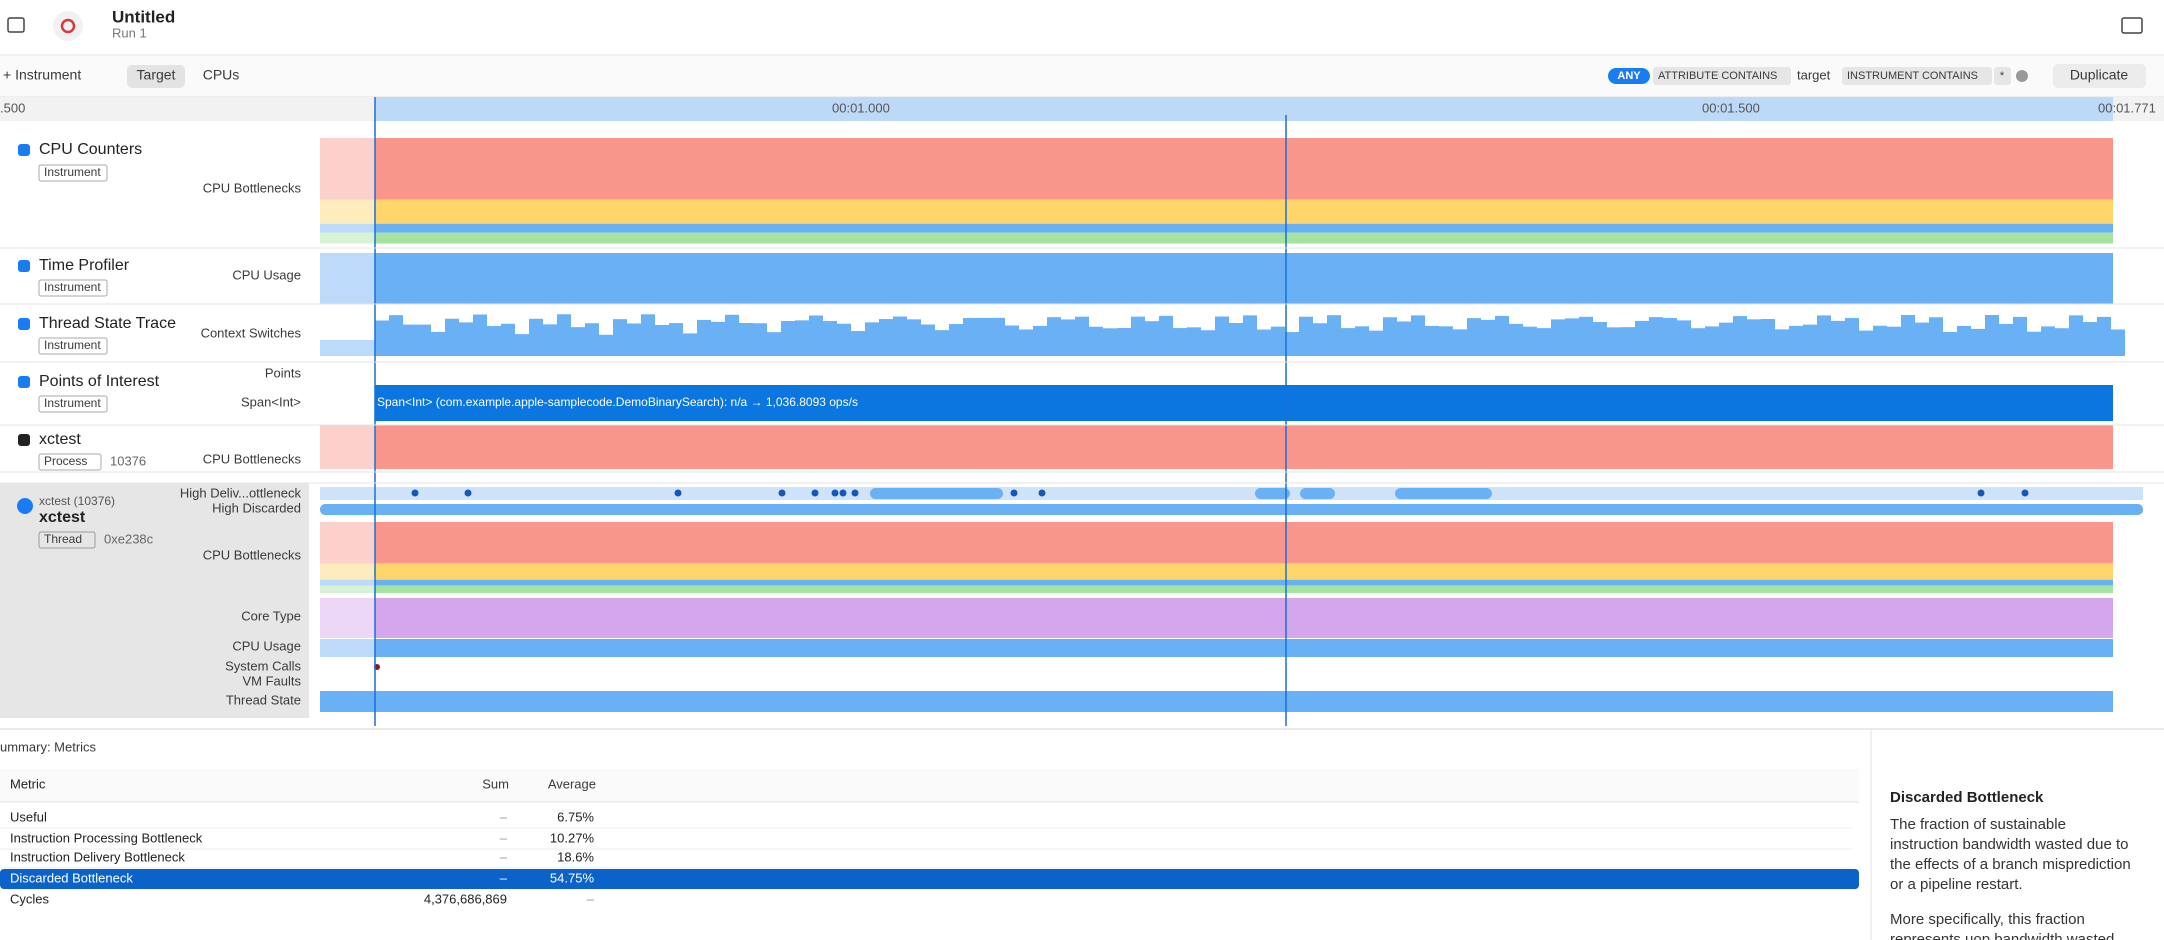 This screenshot has height=940, width=2164. What do you see at coordinates (42, 75) in the screenshot?
I see `add-instrument: + Instrument` at bounding box center [42, 75].